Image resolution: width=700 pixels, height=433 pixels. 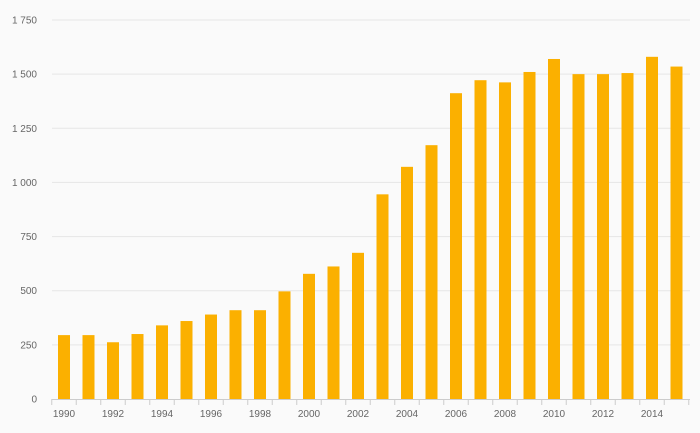 I want to click on bar-2002, so click(x=358, y=325).